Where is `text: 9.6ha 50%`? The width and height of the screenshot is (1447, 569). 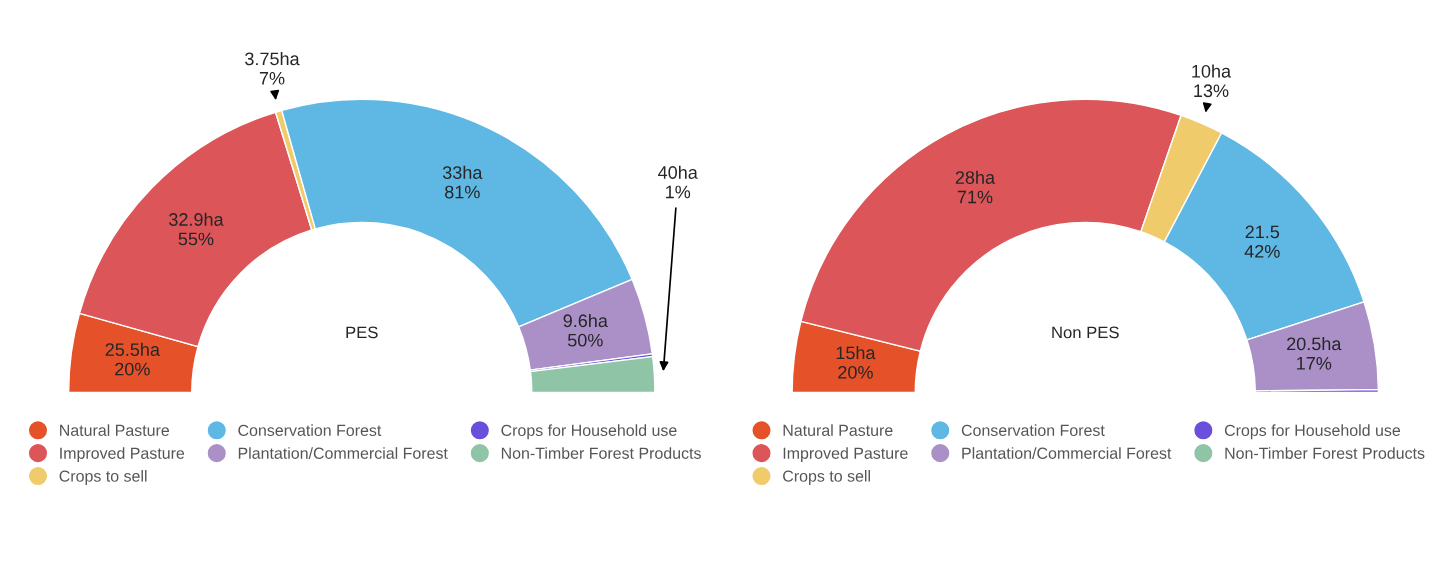 text: 9.6ha 50% is located at coordinates (585, 330).